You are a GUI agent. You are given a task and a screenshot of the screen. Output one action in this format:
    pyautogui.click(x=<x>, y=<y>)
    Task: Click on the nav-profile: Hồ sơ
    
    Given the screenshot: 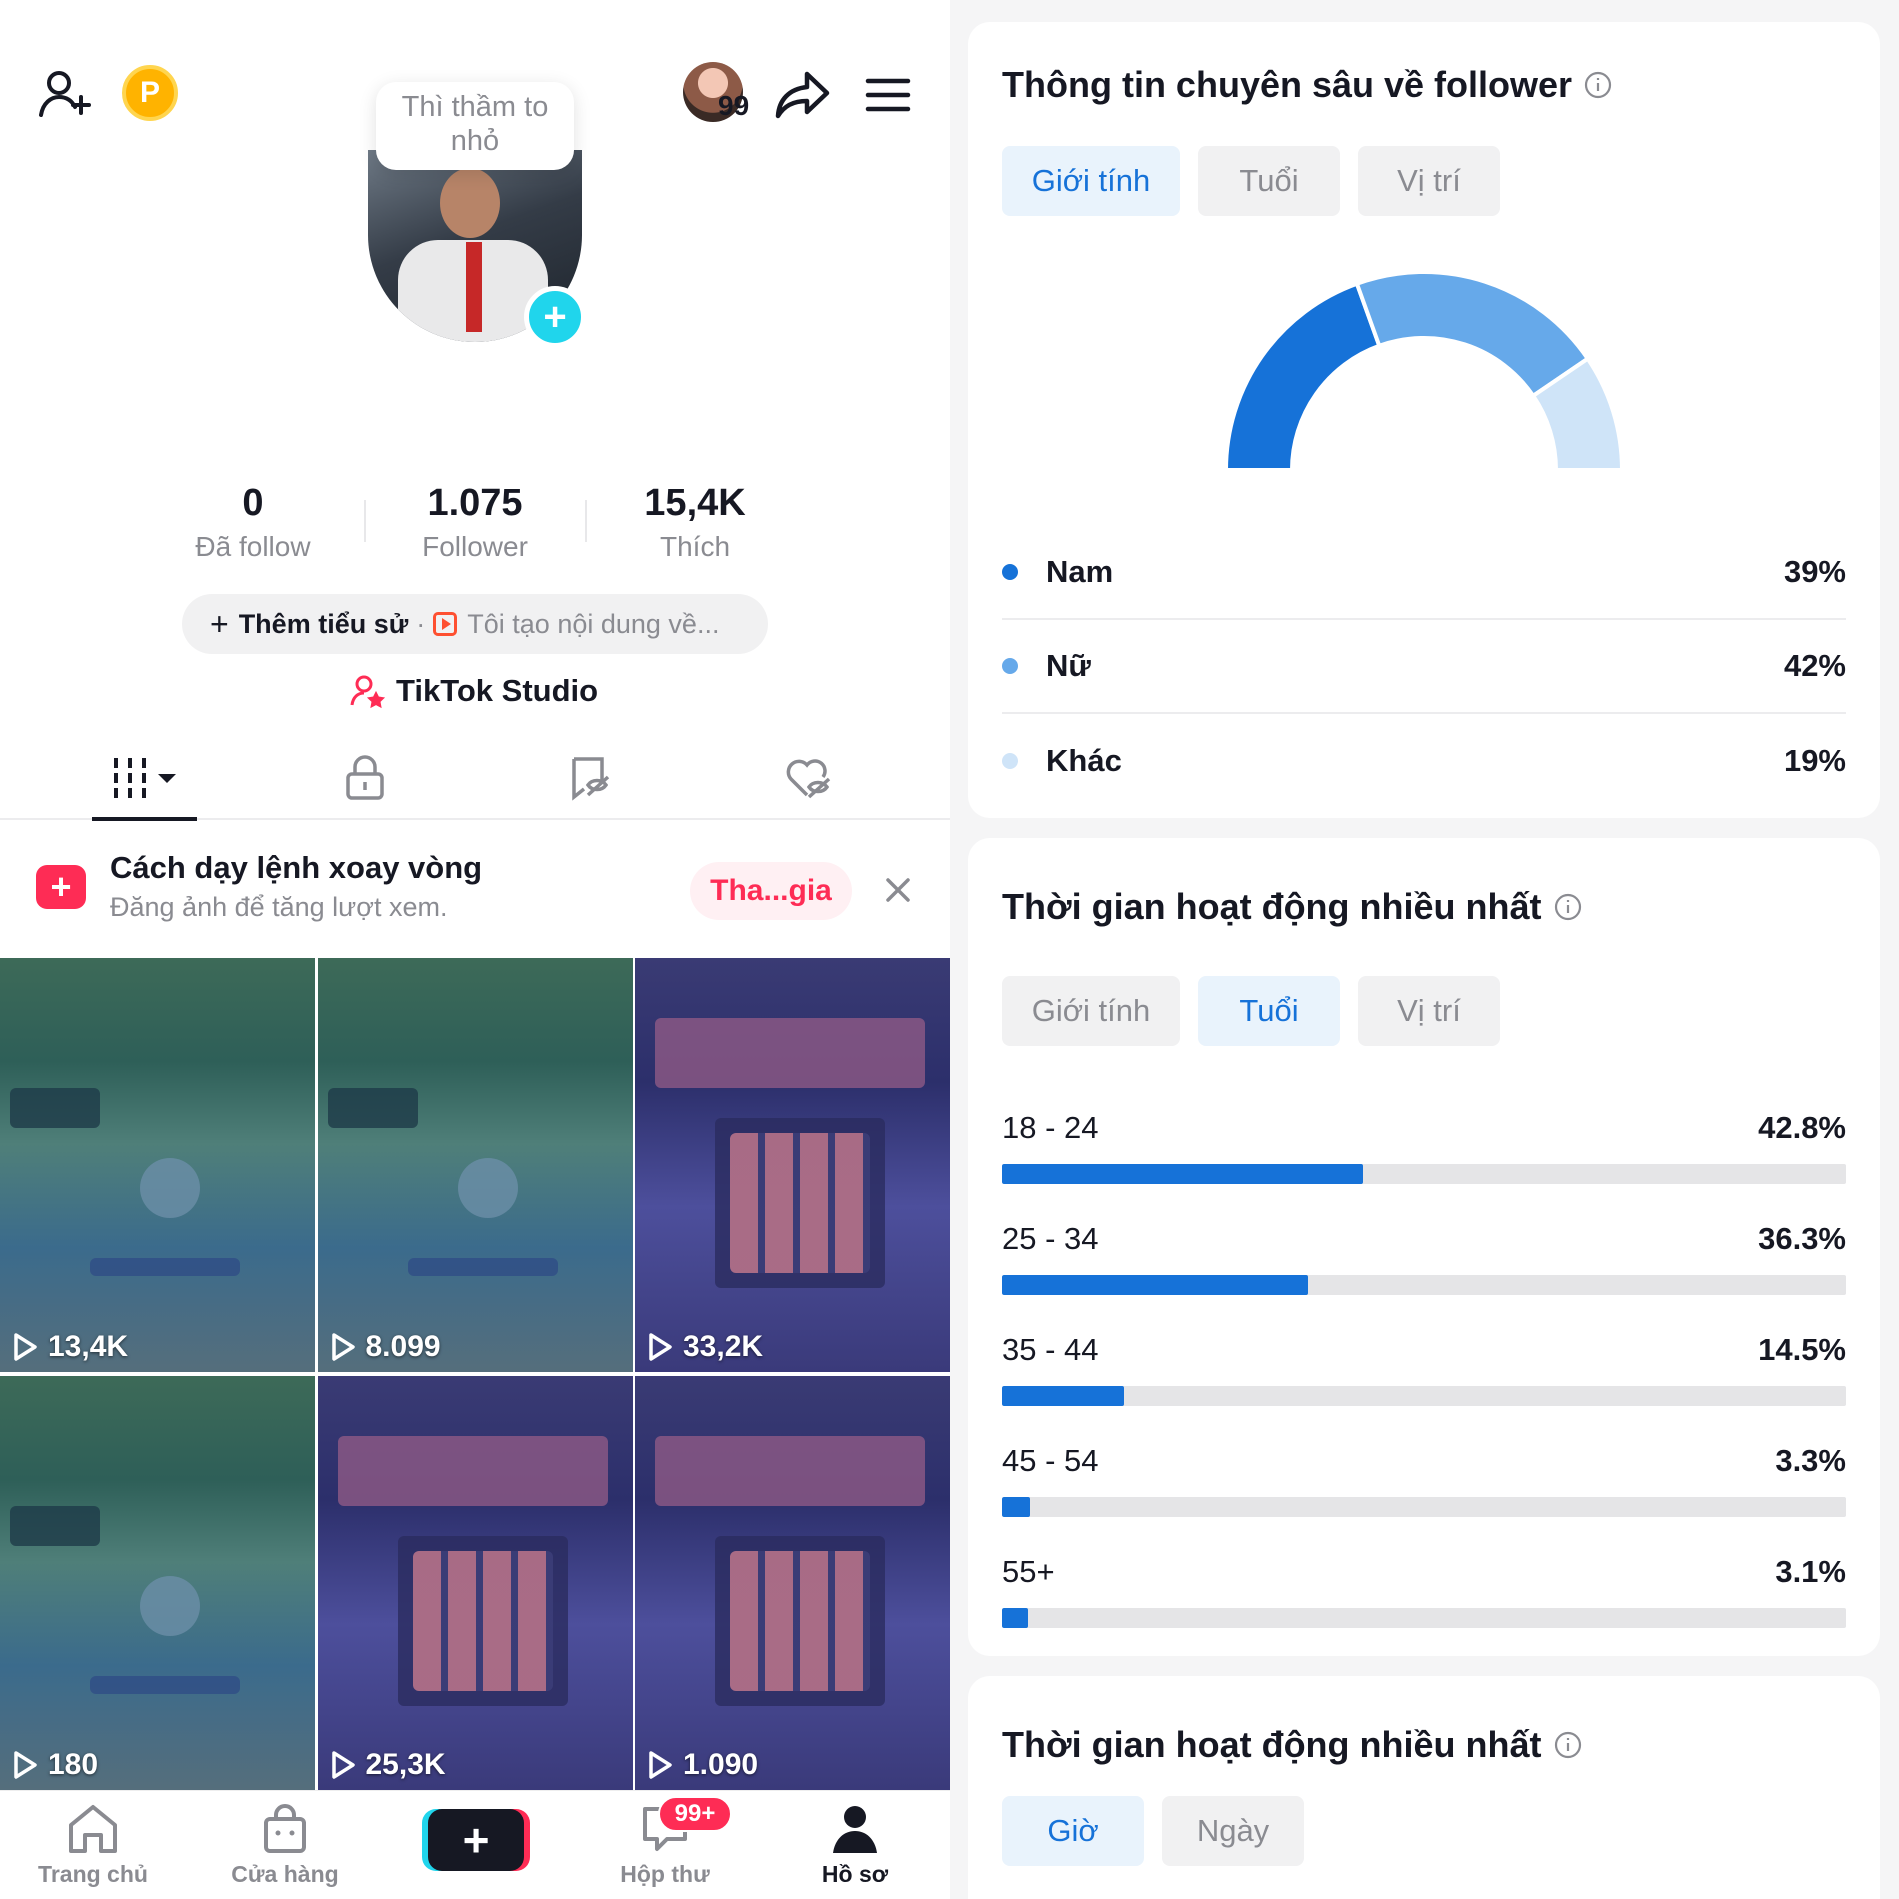 What is the action you would take?
    pyautogui.click(x=855, y=1845)
    